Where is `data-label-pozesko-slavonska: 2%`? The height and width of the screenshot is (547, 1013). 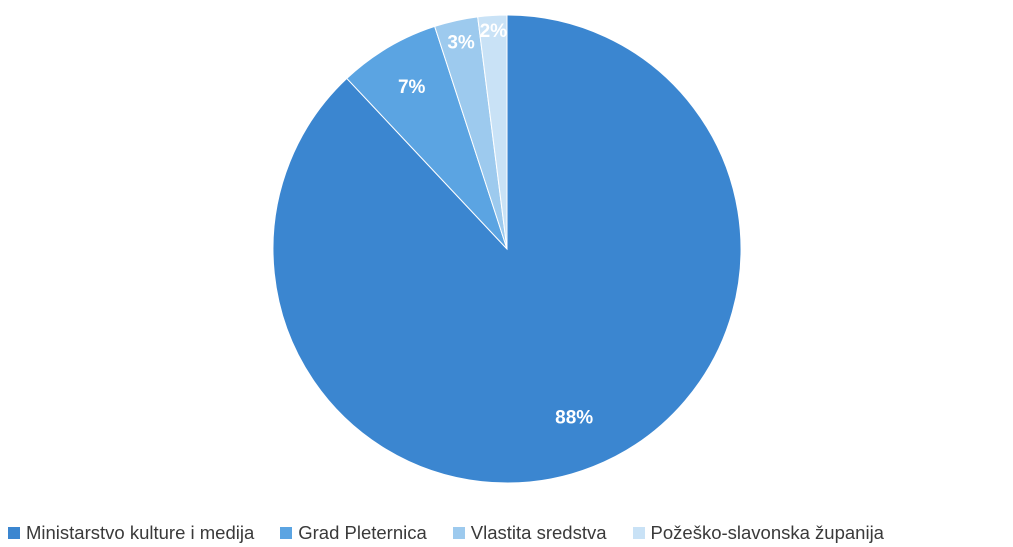
data-label-pozesko-slavonska: 2% is located at coordinates (494, 31).